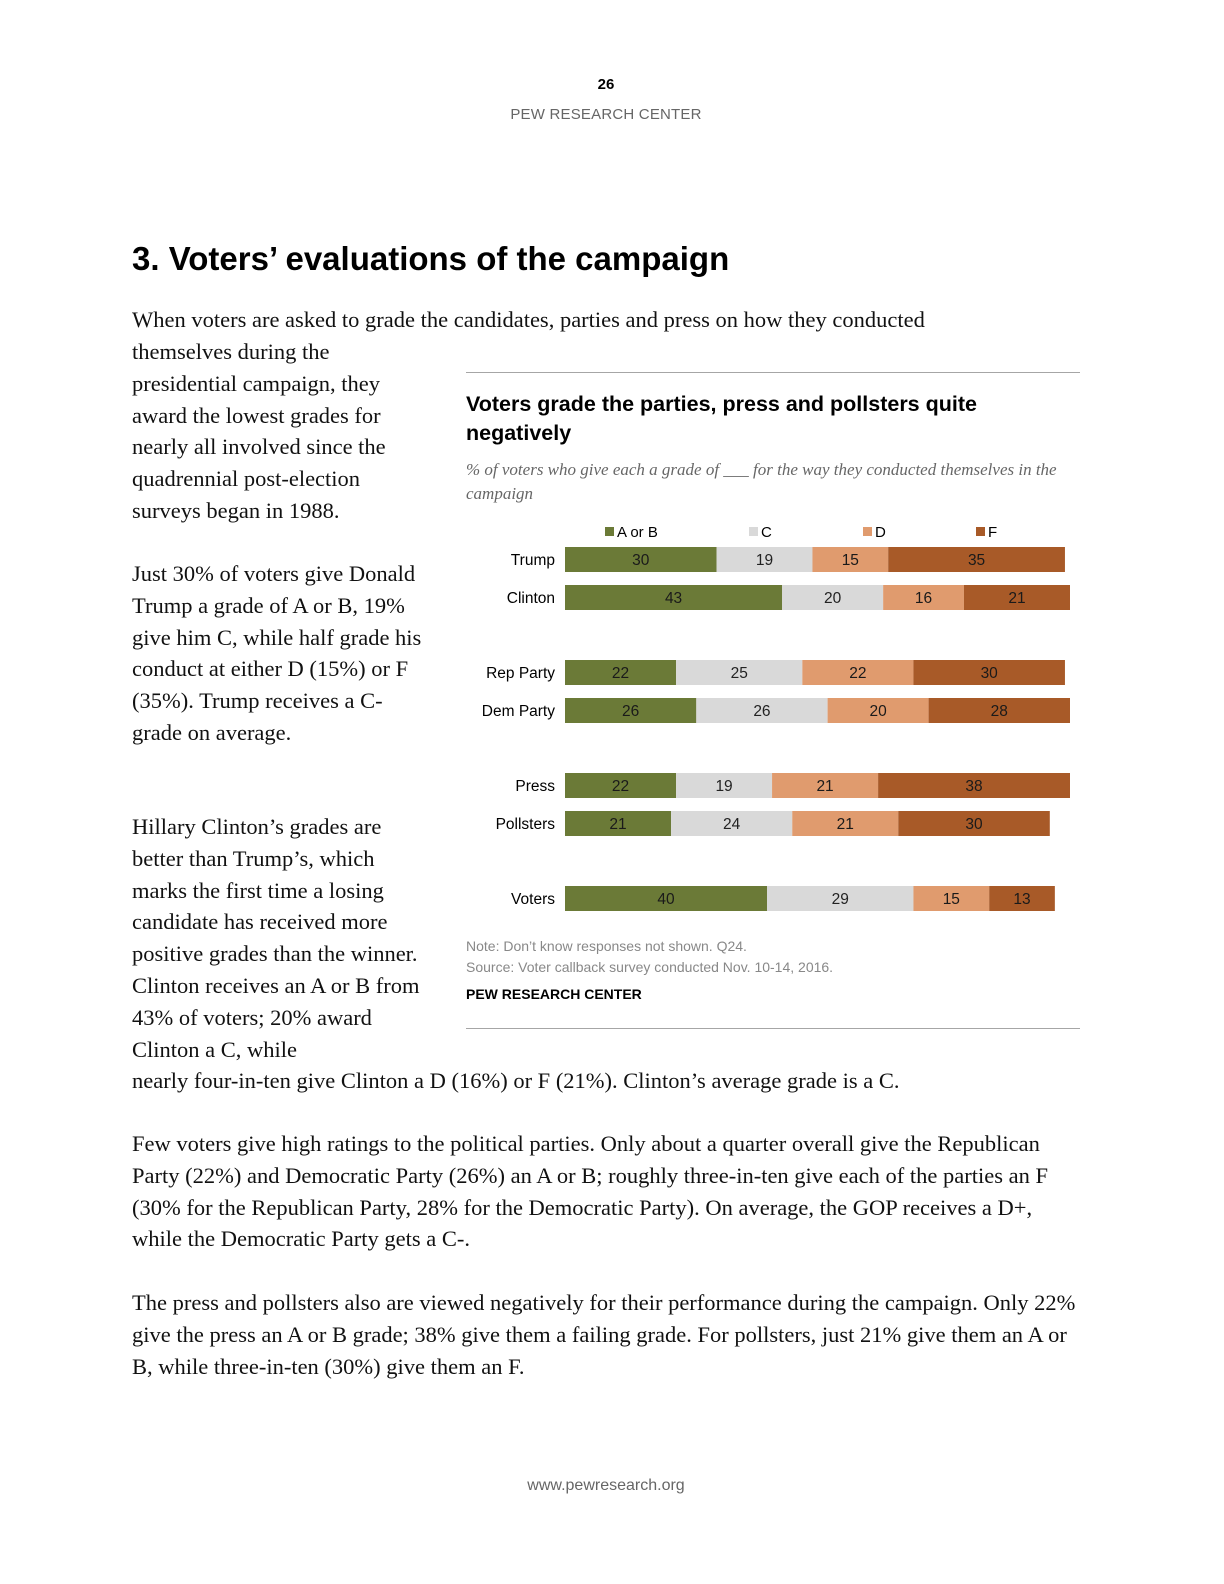  I want to click on bar-value-label: 40, so click(666, 899).